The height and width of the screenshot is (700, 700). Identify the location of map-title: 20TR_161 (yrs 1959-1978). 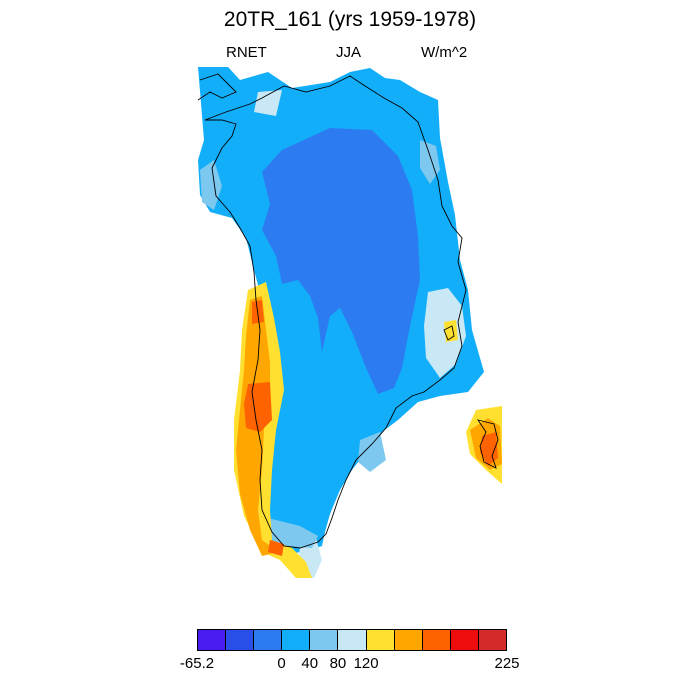
(350, 19).